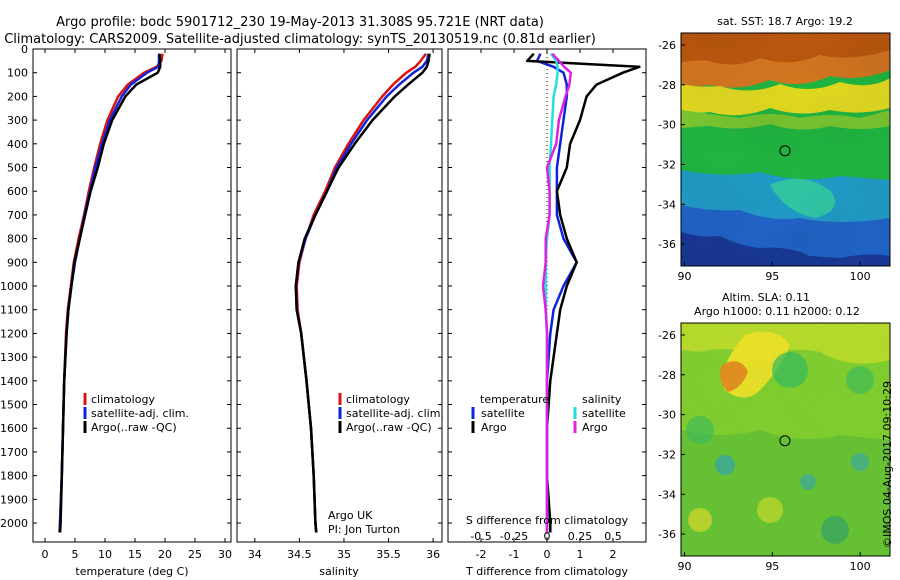  I want to click on depth-tick-label: 400, so click(17, 144).